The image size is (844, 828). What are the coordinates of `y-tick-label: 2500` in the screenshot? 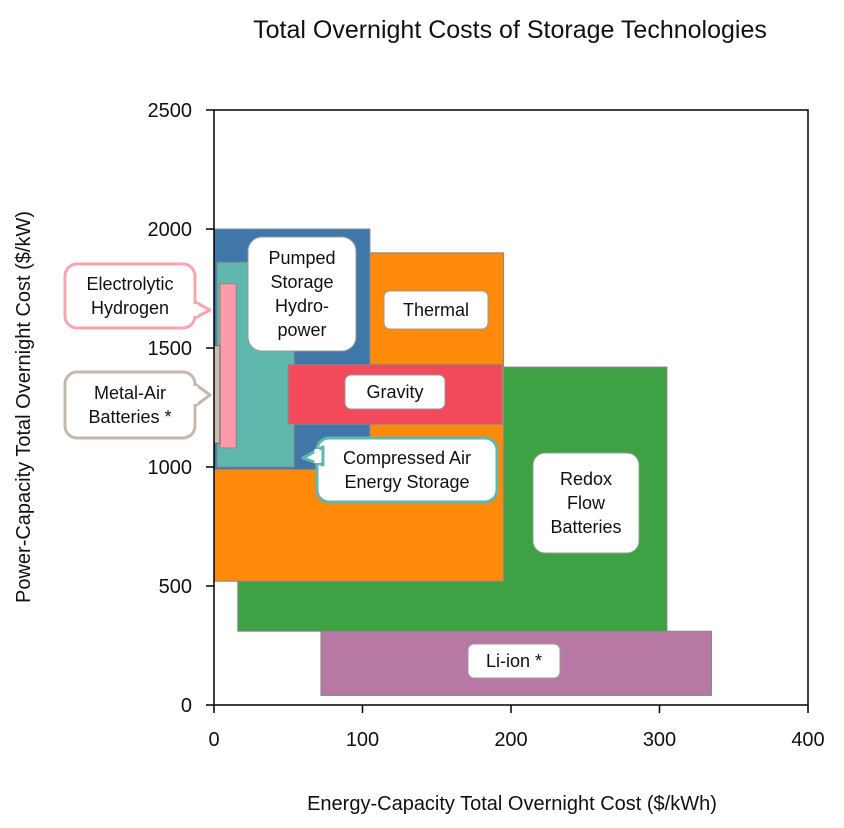 It's located at (170, 111).